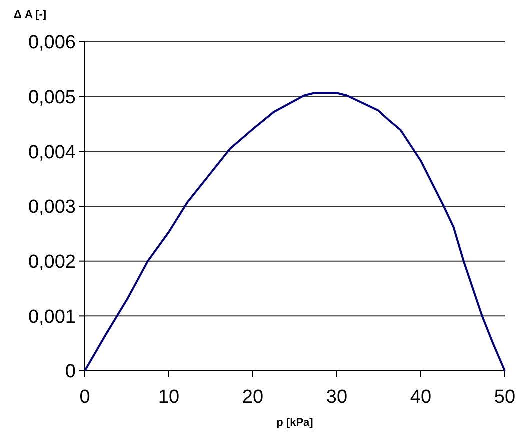 This screenshot has width=519, height=434. Describe the element at coordinates (85, 397) in the screenshot. I see `x-tick-label: 0` at that location.